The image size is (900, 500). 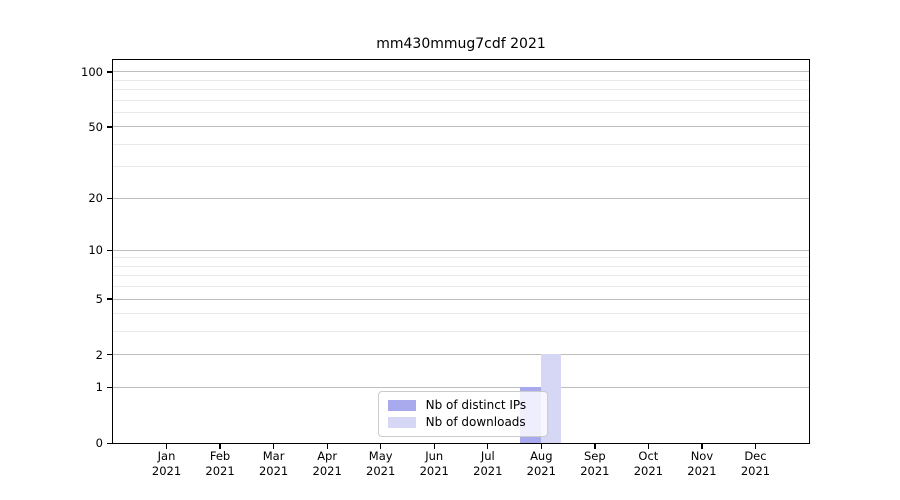 What do you see at coordinates (95, 250) in the screenshot?
I see `y-tick-label: 10` at bounding box center [95, 250].